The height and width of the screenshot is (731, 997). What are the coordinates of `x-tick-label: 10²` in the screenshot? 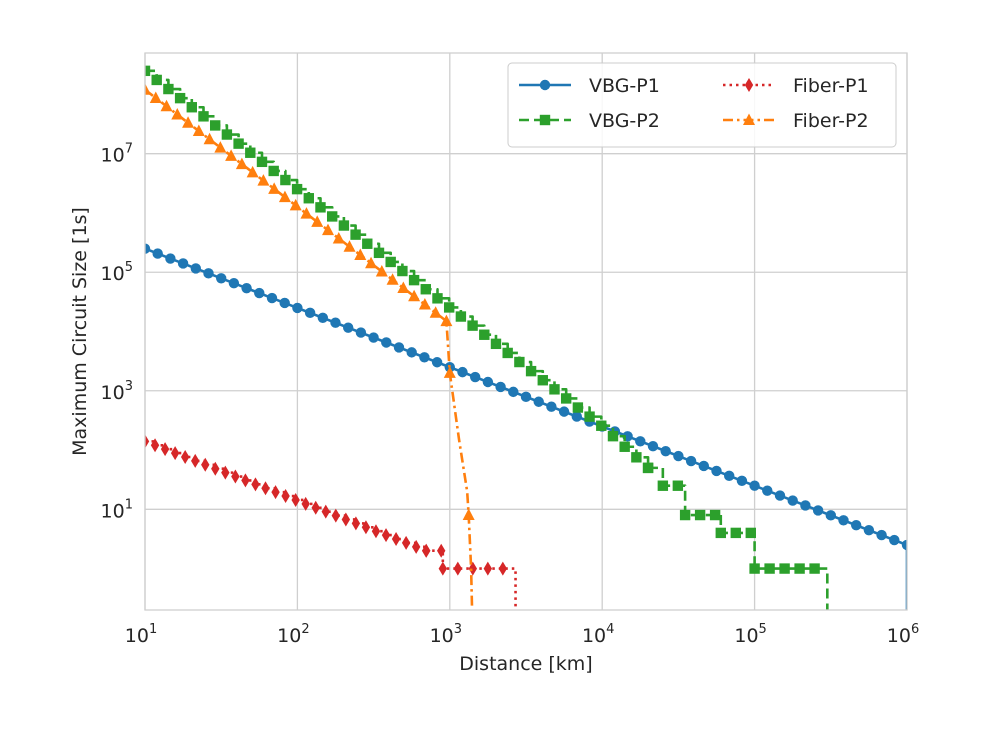 It's located at (293, 634).